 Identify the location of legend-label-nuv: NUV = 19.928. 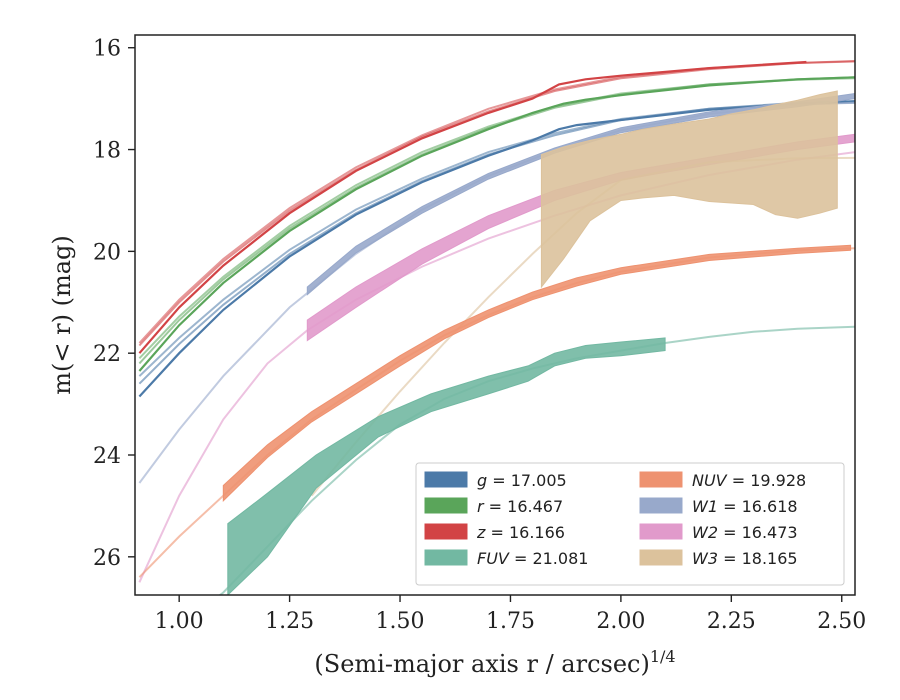
(749, 480).